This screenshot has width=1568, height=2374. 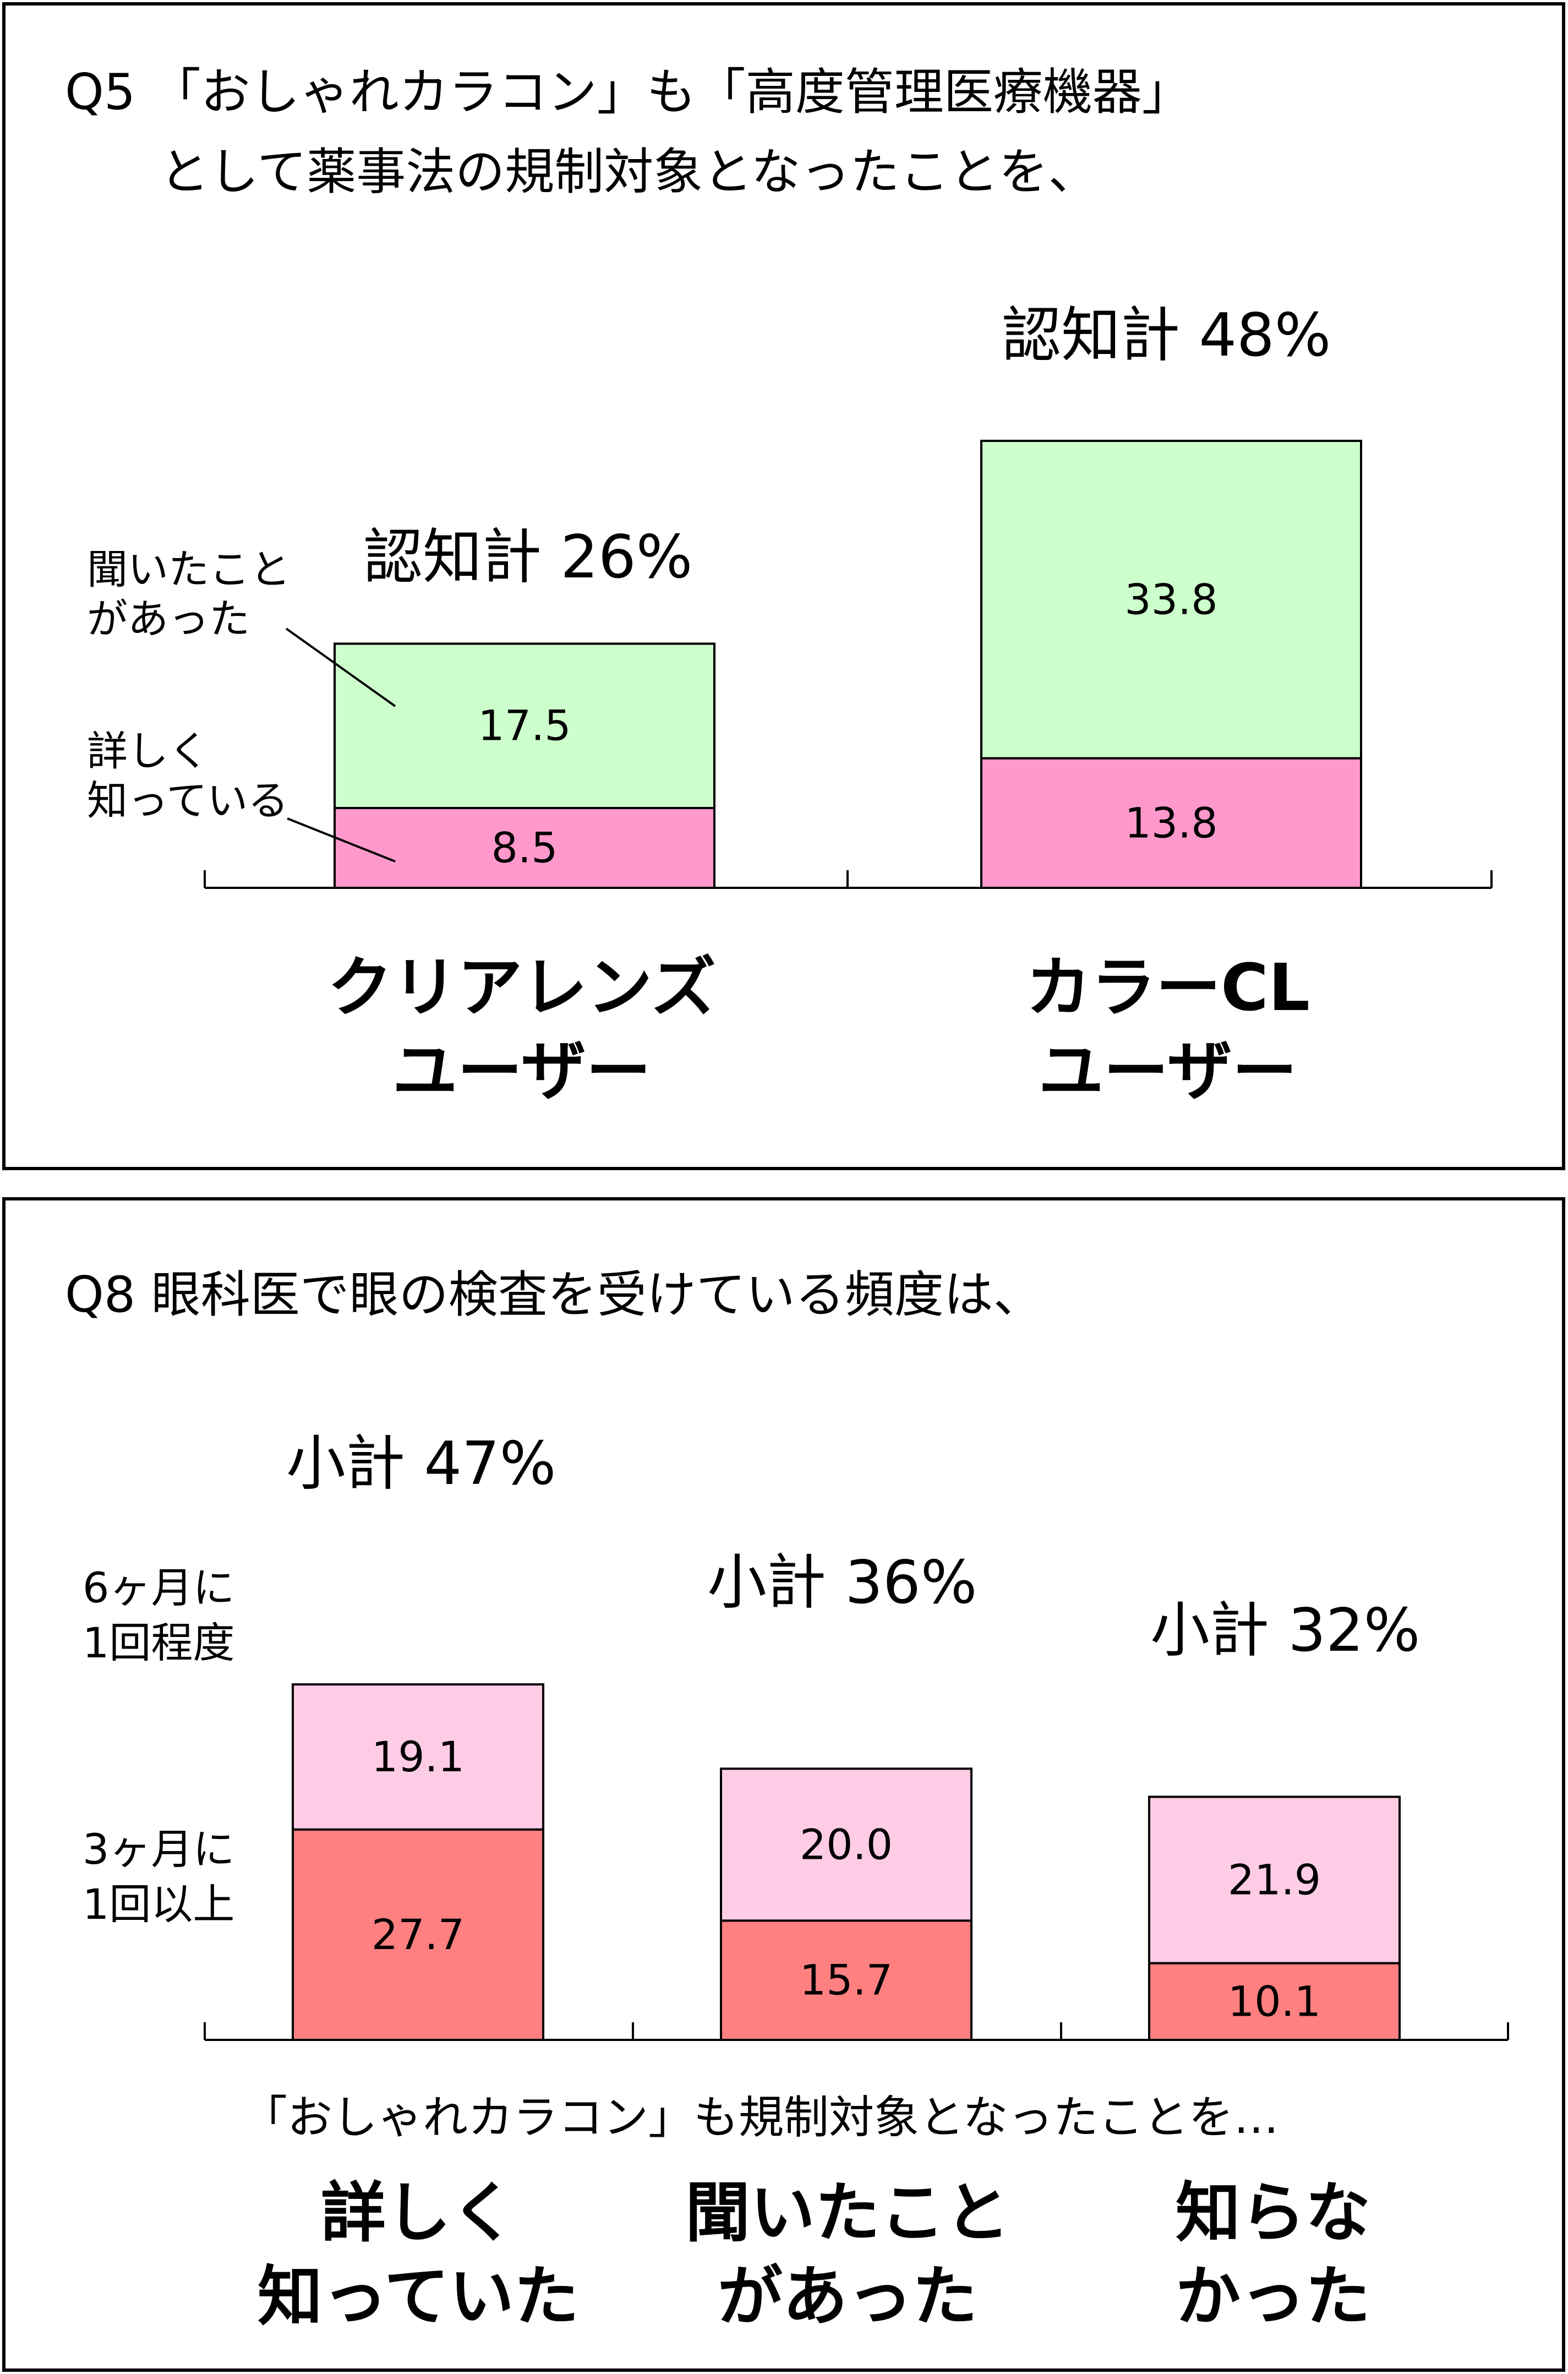 I want to click on q8-total-label-1: 小計 36%, so click(x=842, y=1583).